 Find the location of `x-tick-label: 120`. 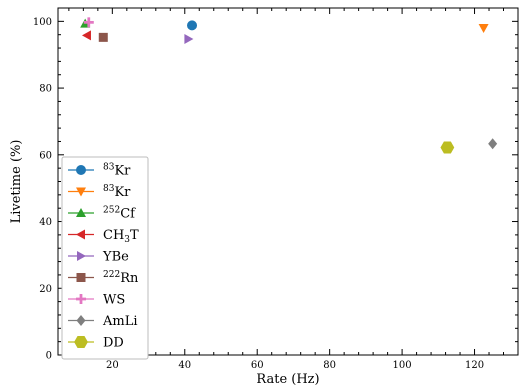

x-tick-label: 120 is located at coordinates (474, 365).